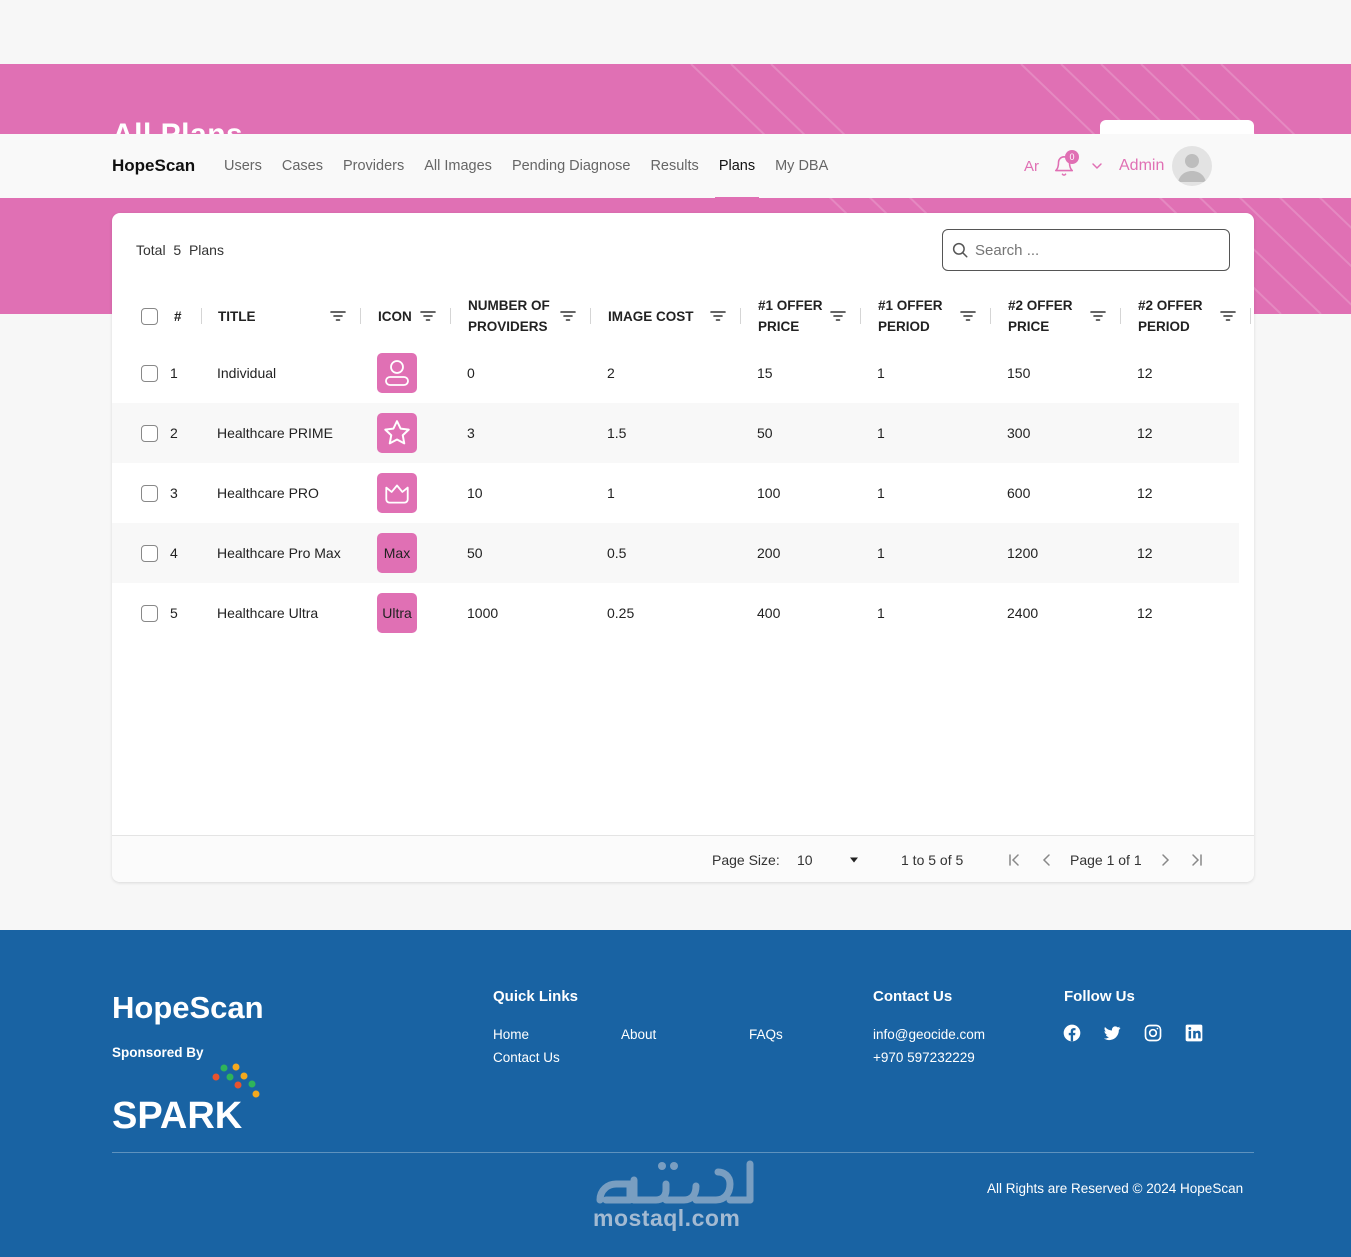 The width and height of the screenshot is (1351, 1257). What do you see at coordinates (737, 166) in the screenshot?
I see `nav-plans: Plans` at bounding box center [737, 166].